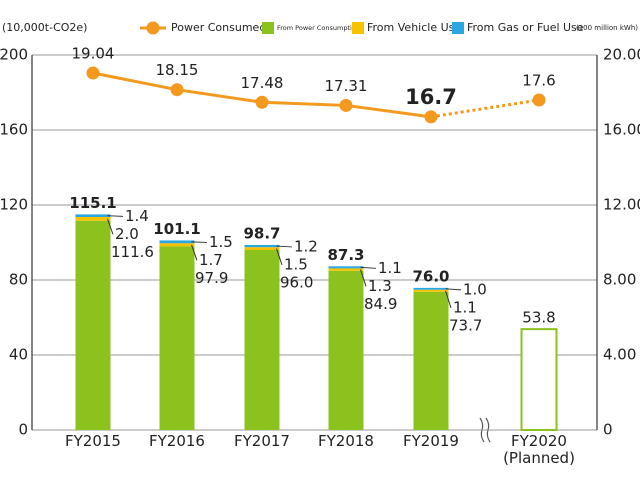 This screenshot has height=490, width=640. What do you see at coordinates (621, 130) in the screenshot?
I see `y2-tick-label: 16.00` at bounding box center [621, 130].